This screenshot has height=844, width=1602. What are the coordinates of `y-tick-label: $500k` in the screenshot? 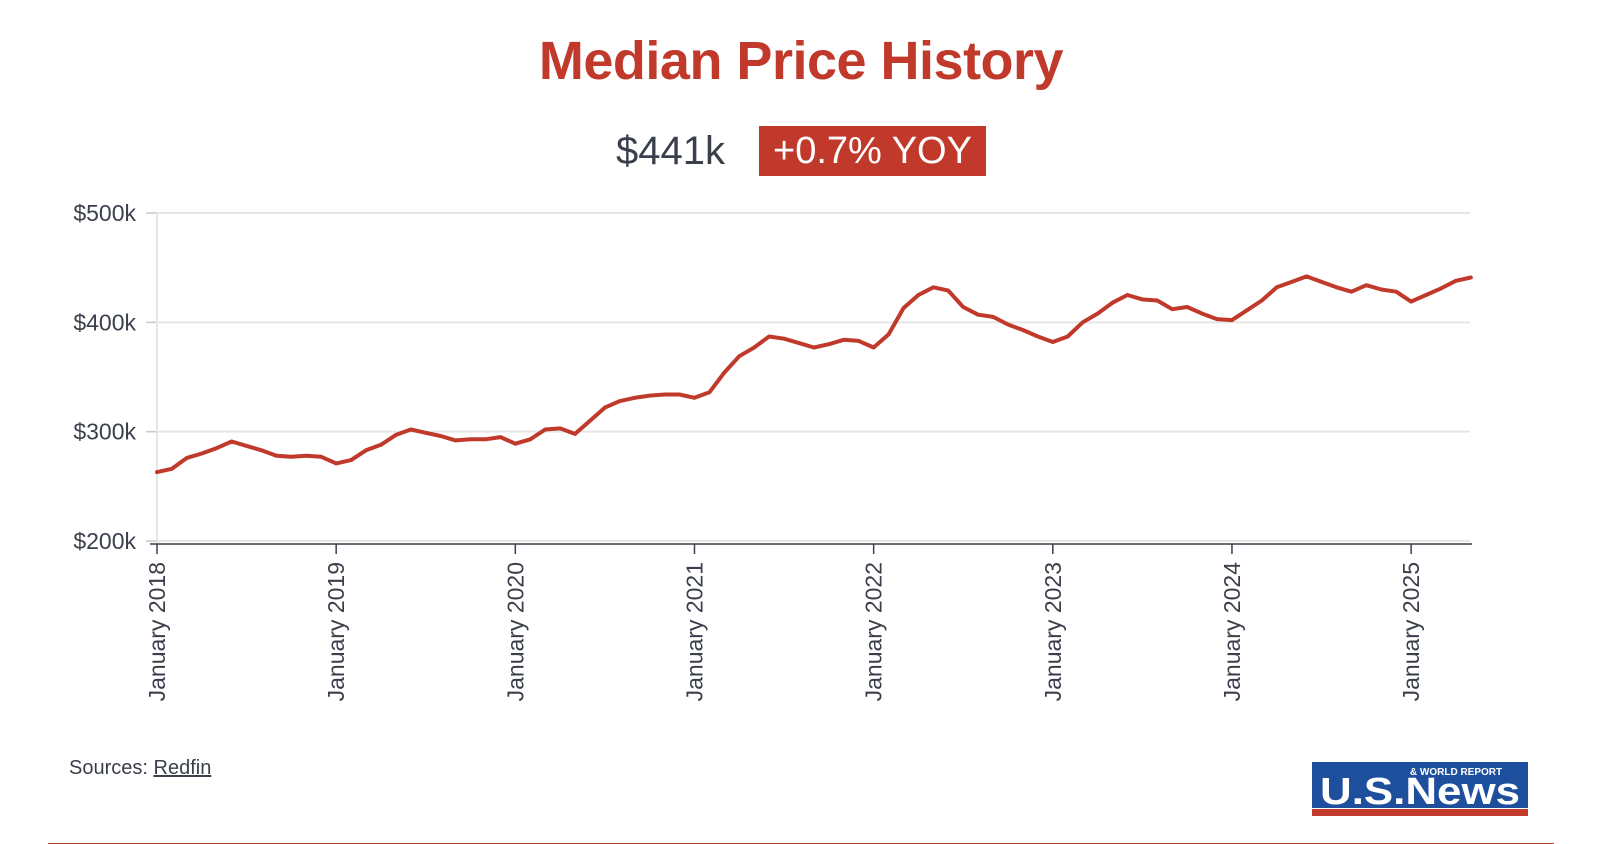 It's located at (104, 213).